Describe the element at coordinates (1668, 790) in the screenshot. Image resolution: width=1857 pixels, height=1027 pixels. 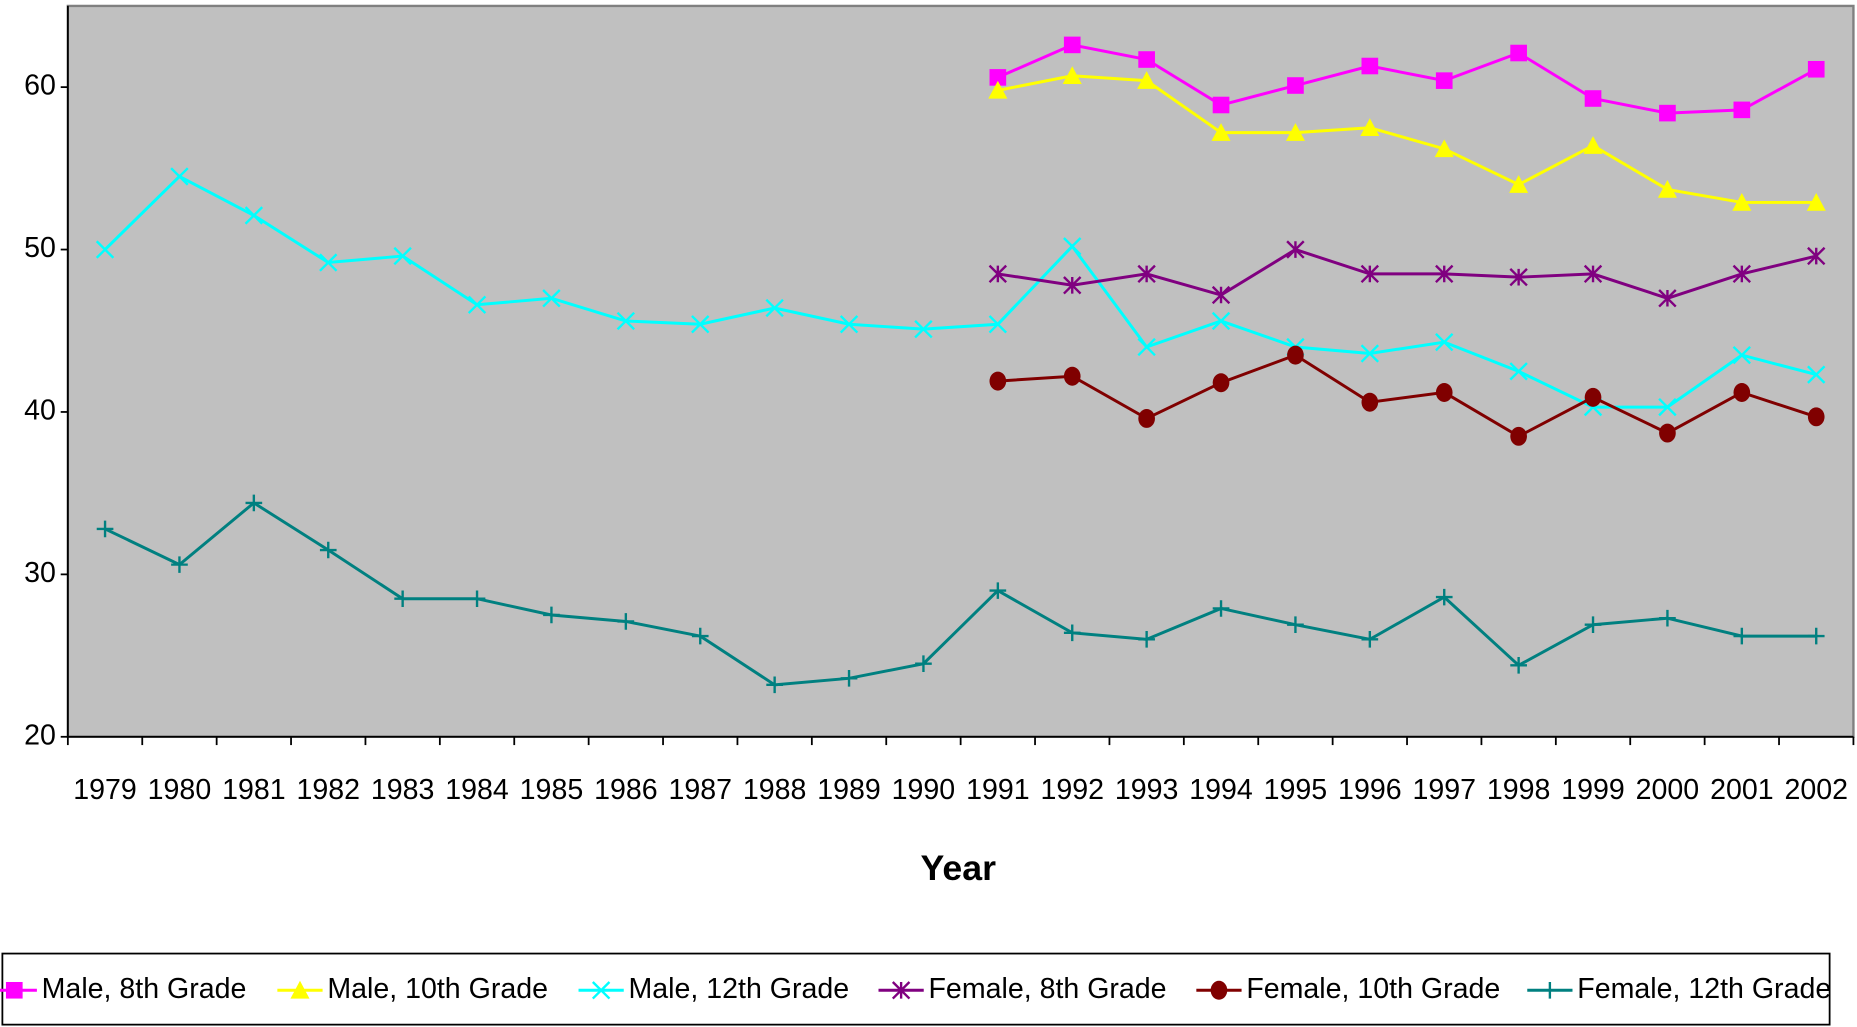
I see `x-tick-label: 2000` at that location.